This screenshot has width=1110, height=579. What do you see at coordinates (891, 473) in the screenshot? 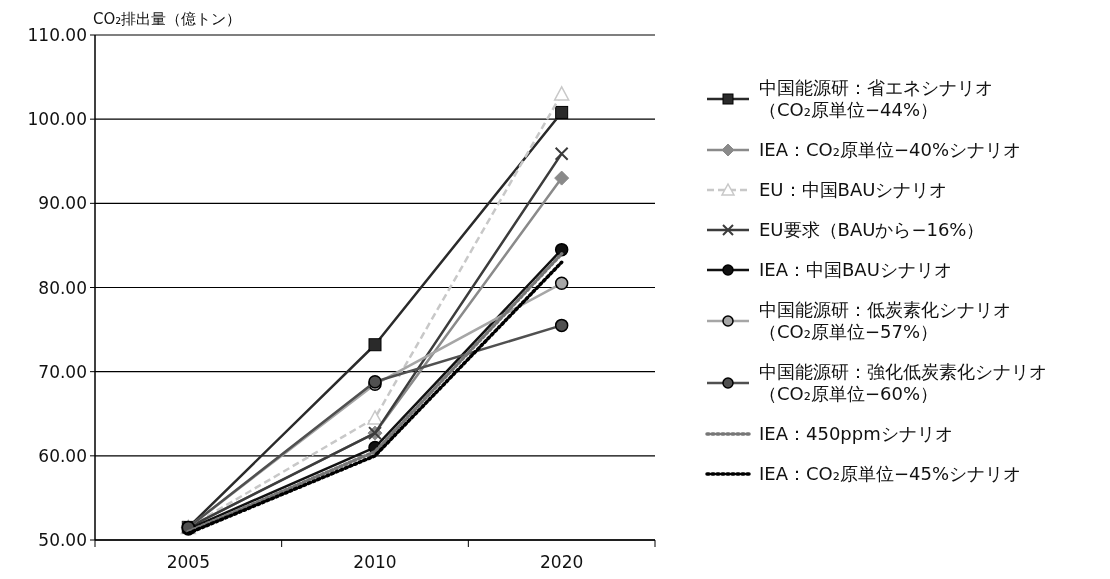
I see `legend-label: IEA：CO₂原単位−45%シナリオ` at bounding box center [891, 473].